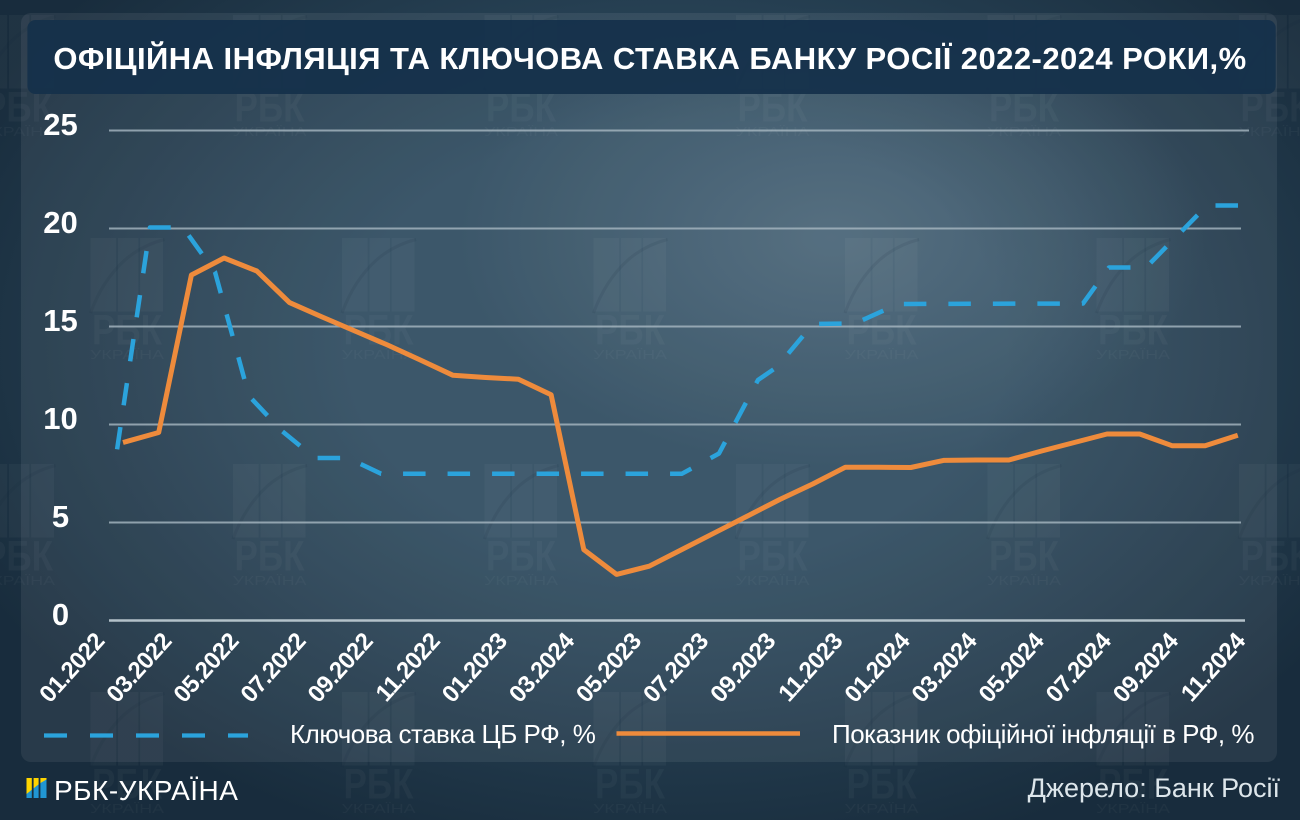 The width and height of the screenshot is (1300, 820). I want to click on svg-text: 0, so click(60, 614).